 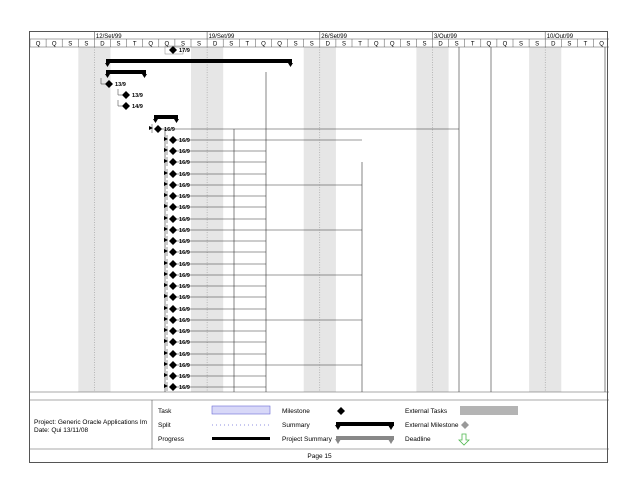 I want to click on legend-milestone-label: Milestone, so click(x=296, y=411).